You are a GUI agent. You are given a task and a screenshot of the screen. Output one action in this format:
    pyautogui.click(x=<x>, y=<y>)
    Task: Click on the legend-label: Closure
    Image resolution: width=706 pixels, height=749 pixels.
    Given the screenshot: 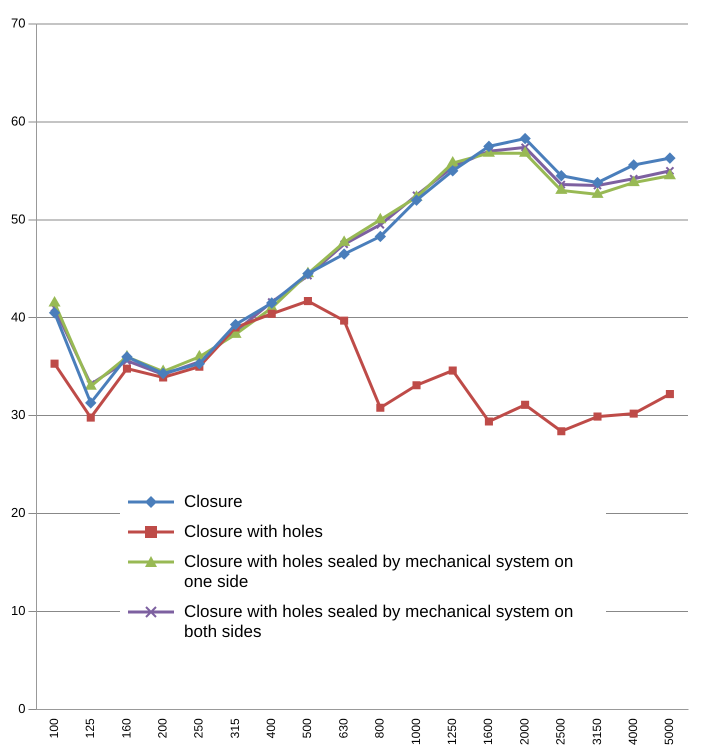 What is the action you would take?
    pyautogui.click(x=213, y=502)
    